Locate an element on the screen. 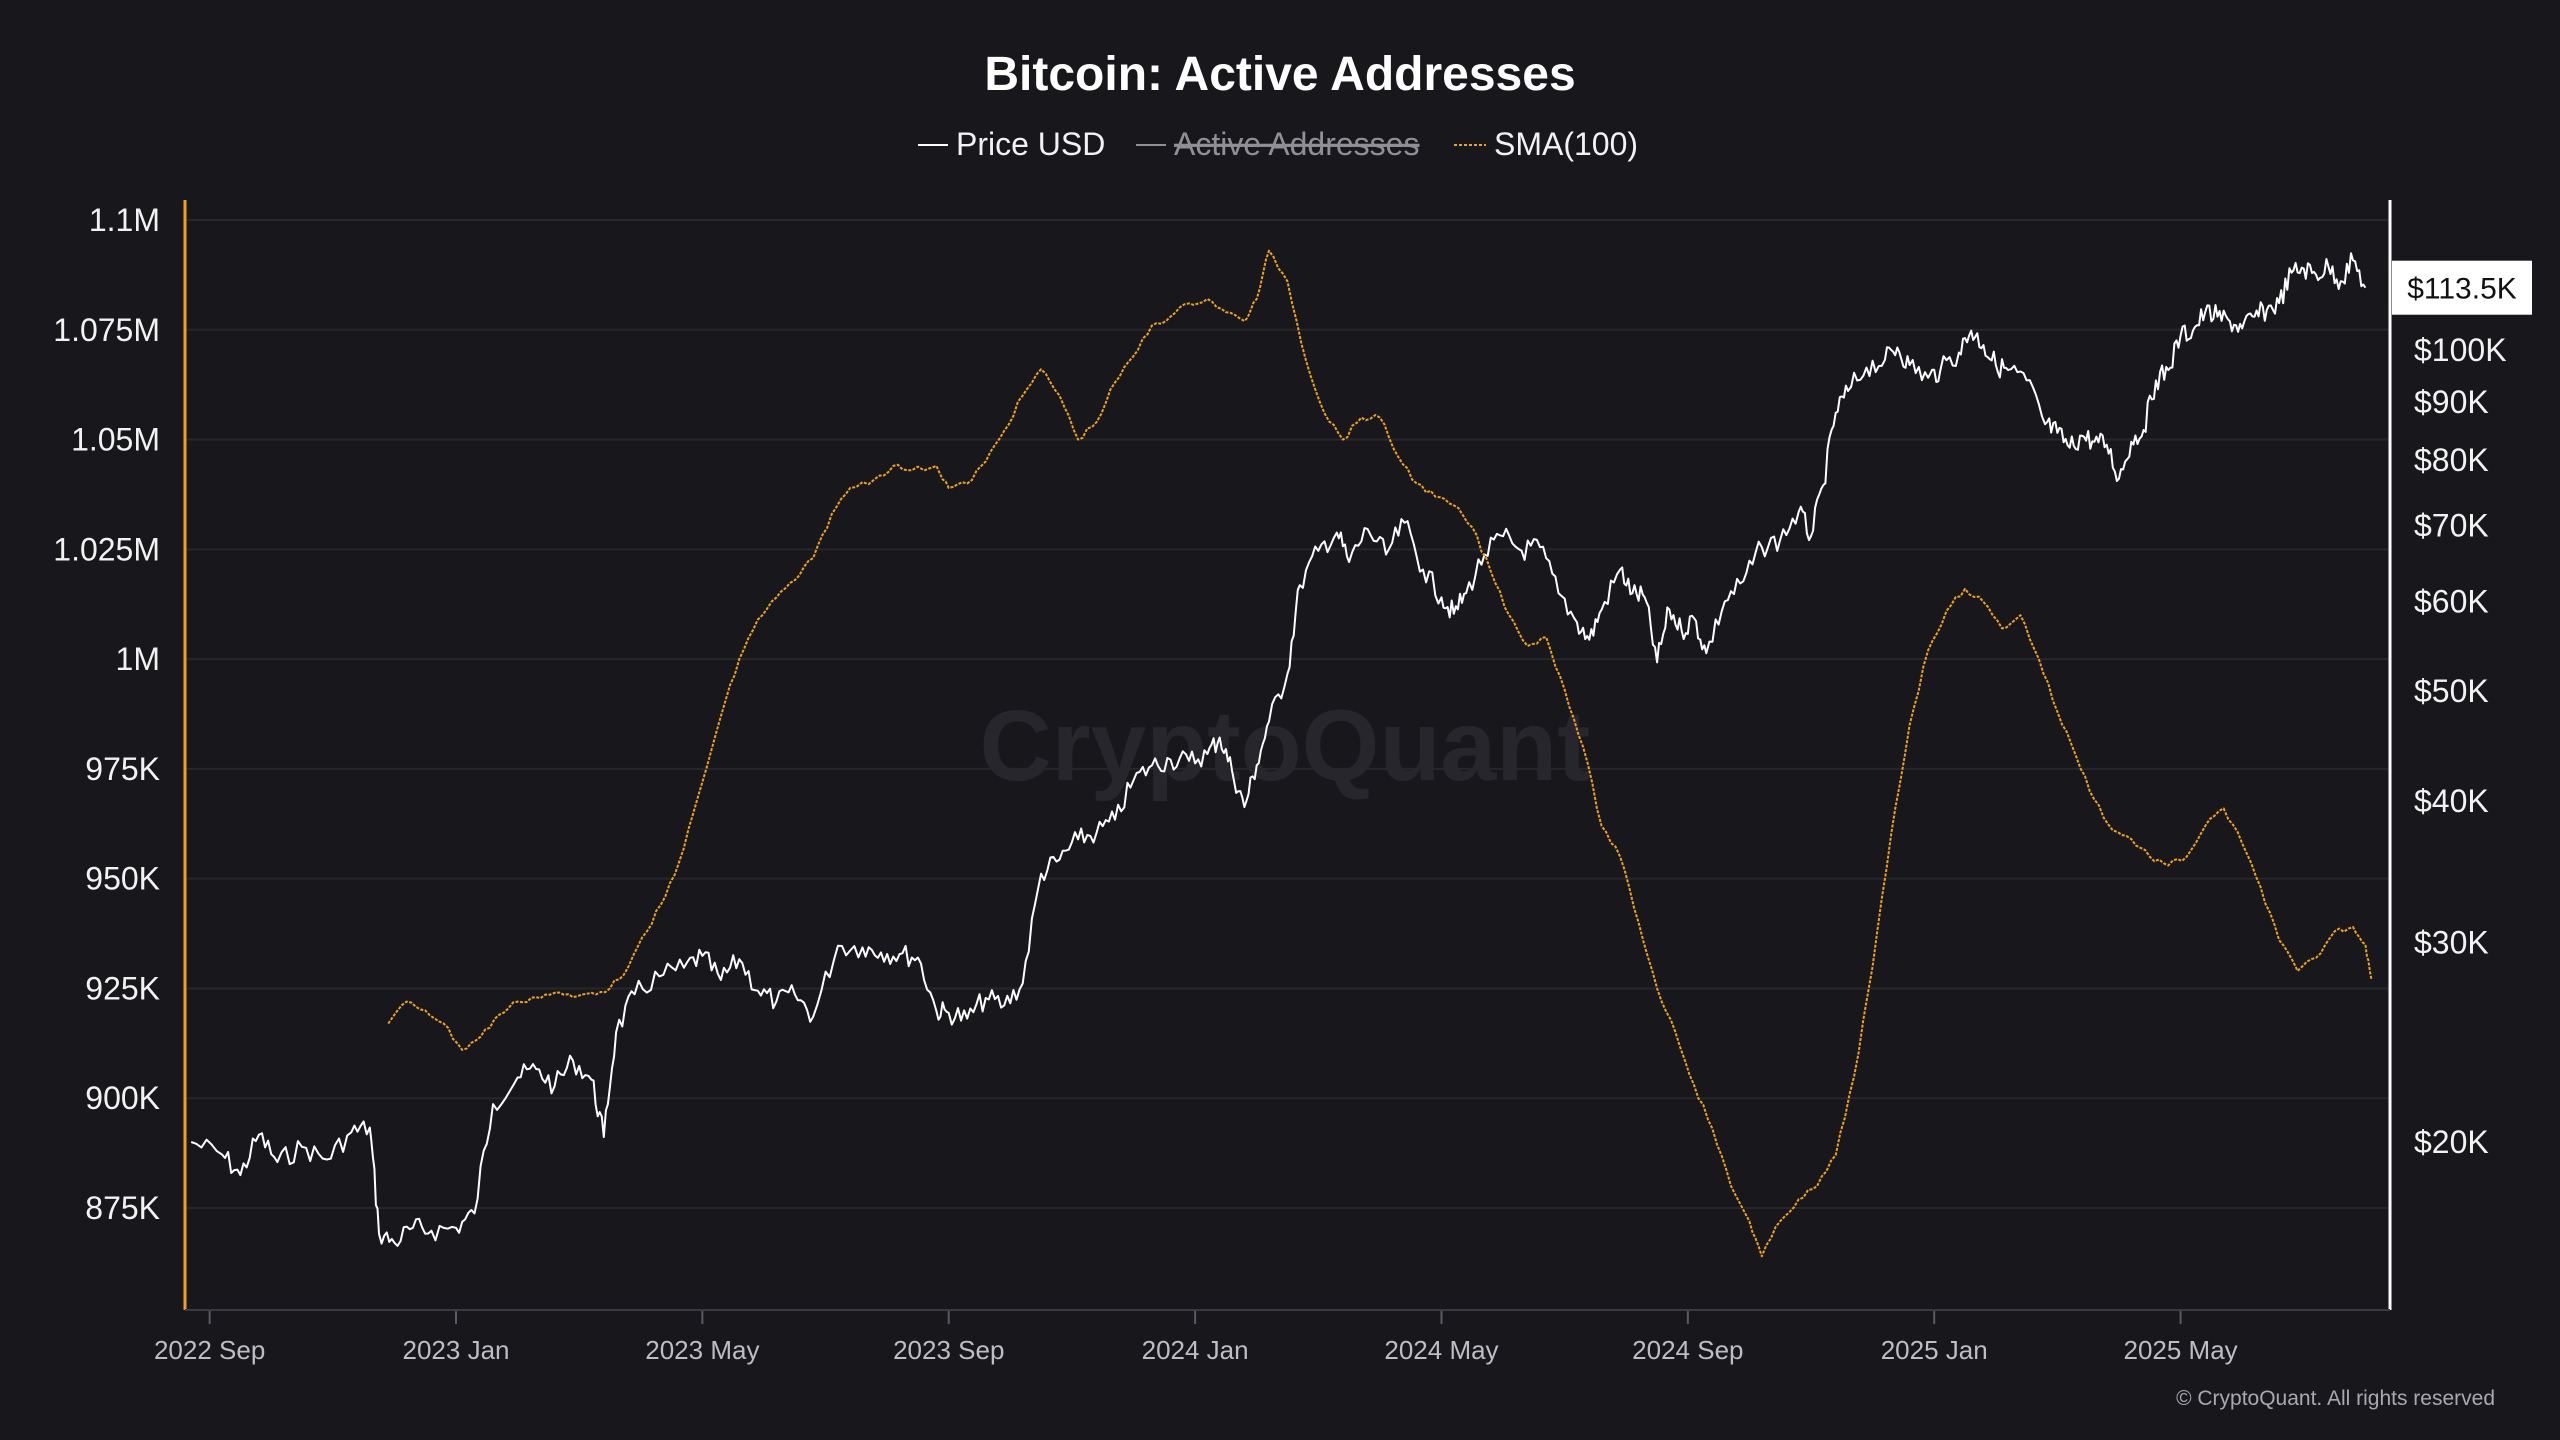 The height and width of the screenshot is (1440, 2560). legend-label-active-addresses: Active Addresses is located at coordinates (1296, 144).